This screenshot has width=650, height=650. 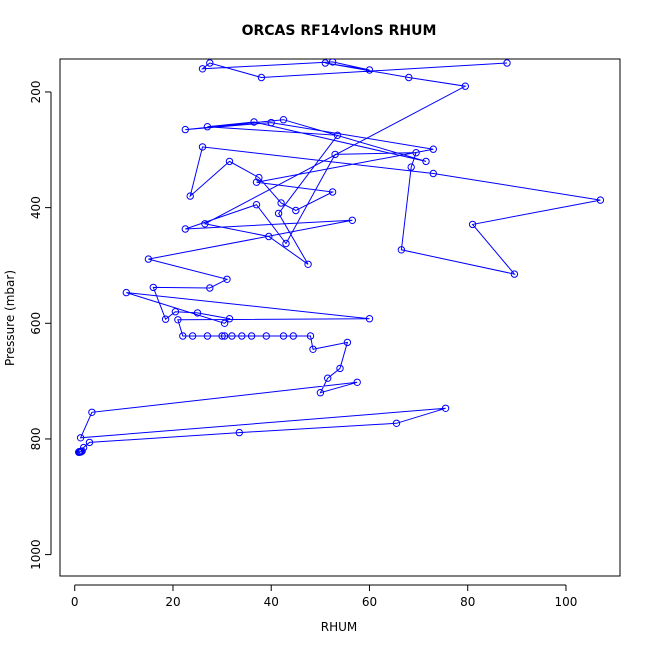 What do you see at coordinates (172, 602) in the screenshot?
I see `x-tick-label: 20` at bounding box center [172, 602].